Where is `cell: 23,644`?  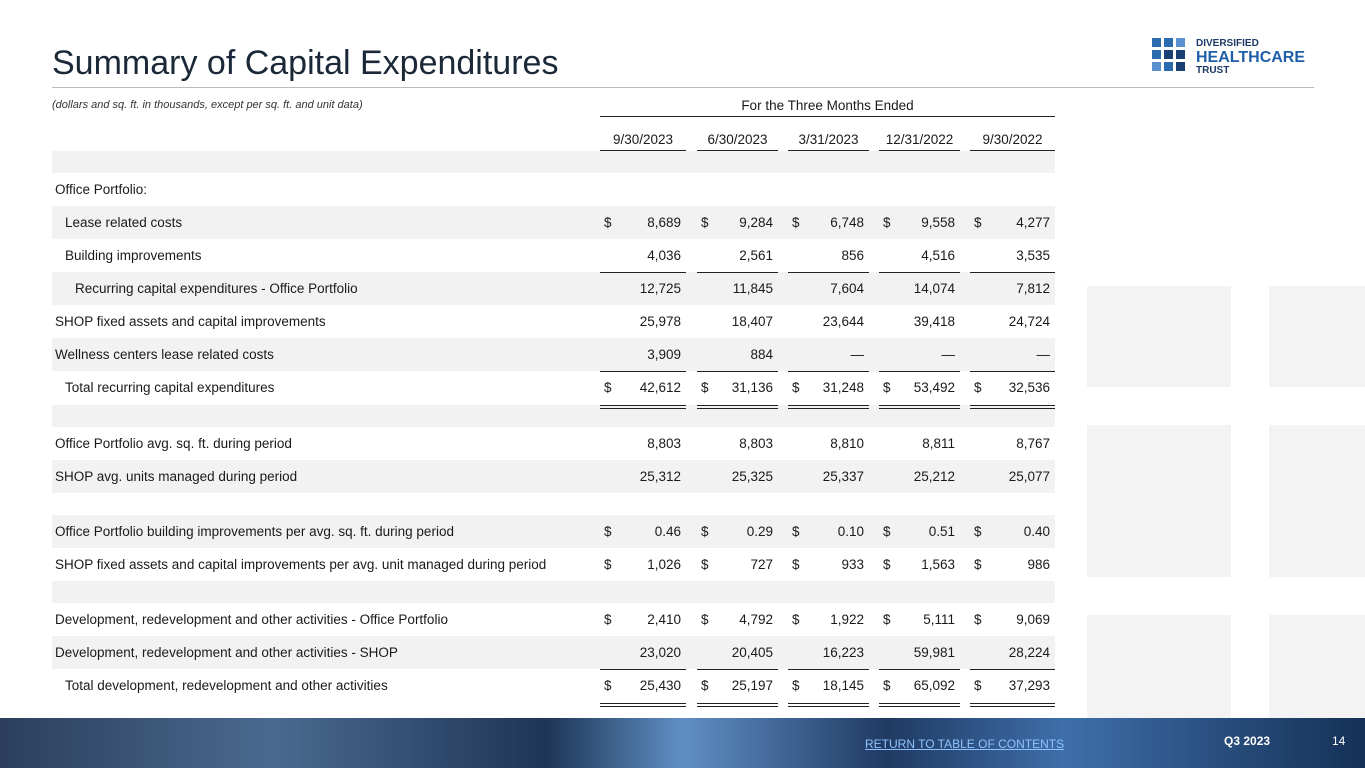 cell: 23,644 is located at coordinates (843, 321).